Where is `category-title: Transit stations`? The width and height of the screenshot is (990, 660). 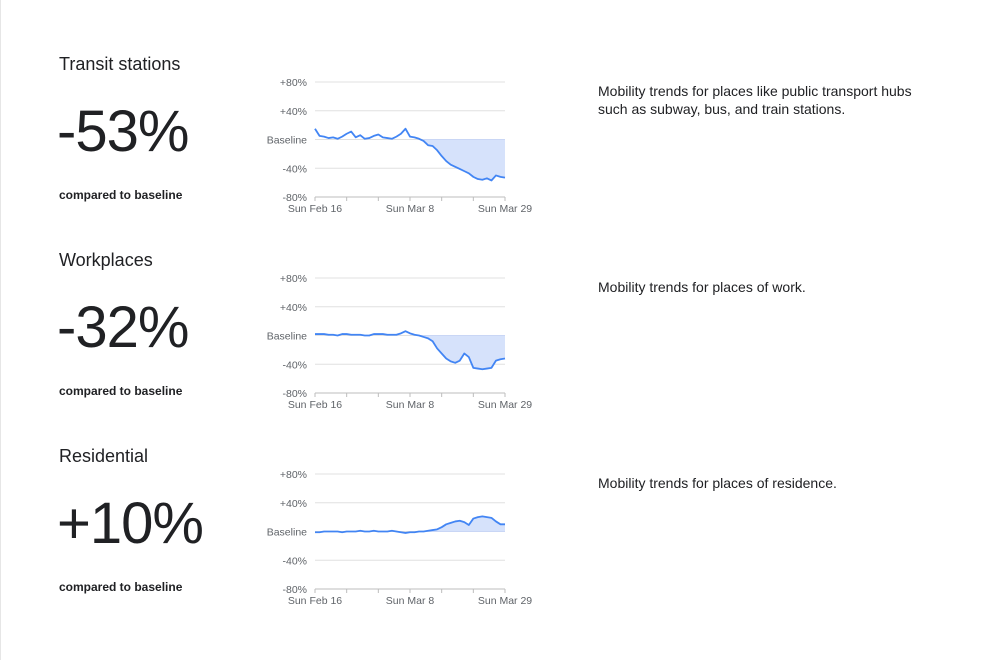 category-title: Transit stations is located at coordinates (120, 64).